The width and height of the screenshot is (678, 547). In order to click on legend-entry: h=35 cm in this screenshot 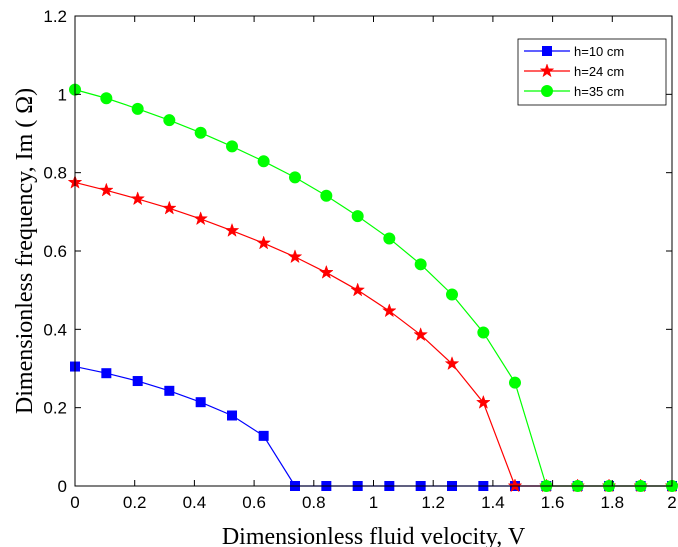, I will do `click(574, 91)`.